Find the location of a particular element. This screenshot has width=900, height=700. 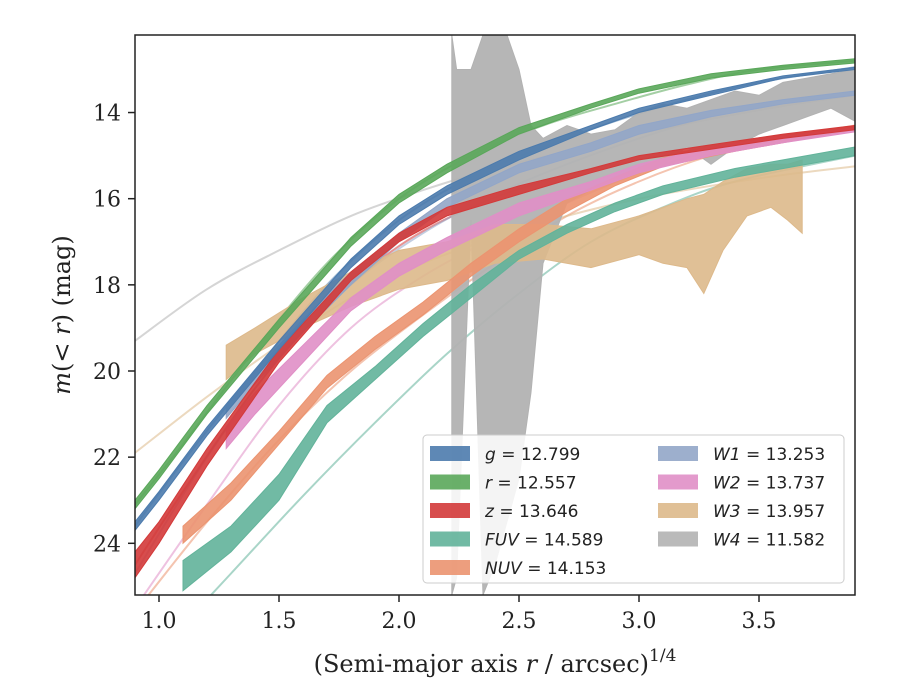

legend-swatch-w4 is located at coordinates (678, 539).